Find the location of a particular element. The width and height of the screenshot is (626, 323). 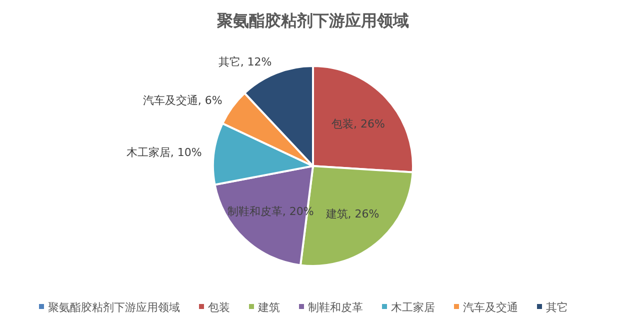

legend-label: 其它 is located at coordinates (557, 307).